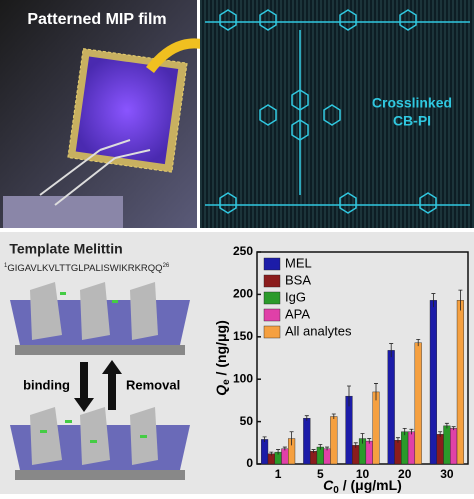  What do you see at coordinates (405, 474) in the screenshot?
I see `x-tick-label: 20` at bounding box center [405, 474].